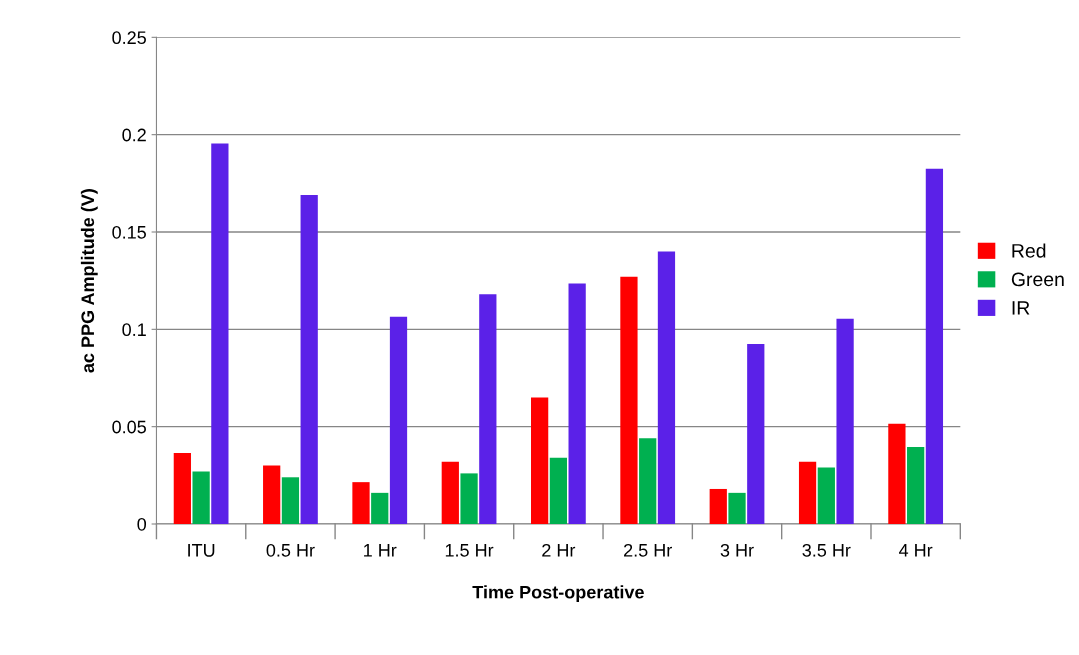  Describe the element at coordinates (559, 550) in the screenshot. I see `x-tick-label: 2 Hr` at that location.